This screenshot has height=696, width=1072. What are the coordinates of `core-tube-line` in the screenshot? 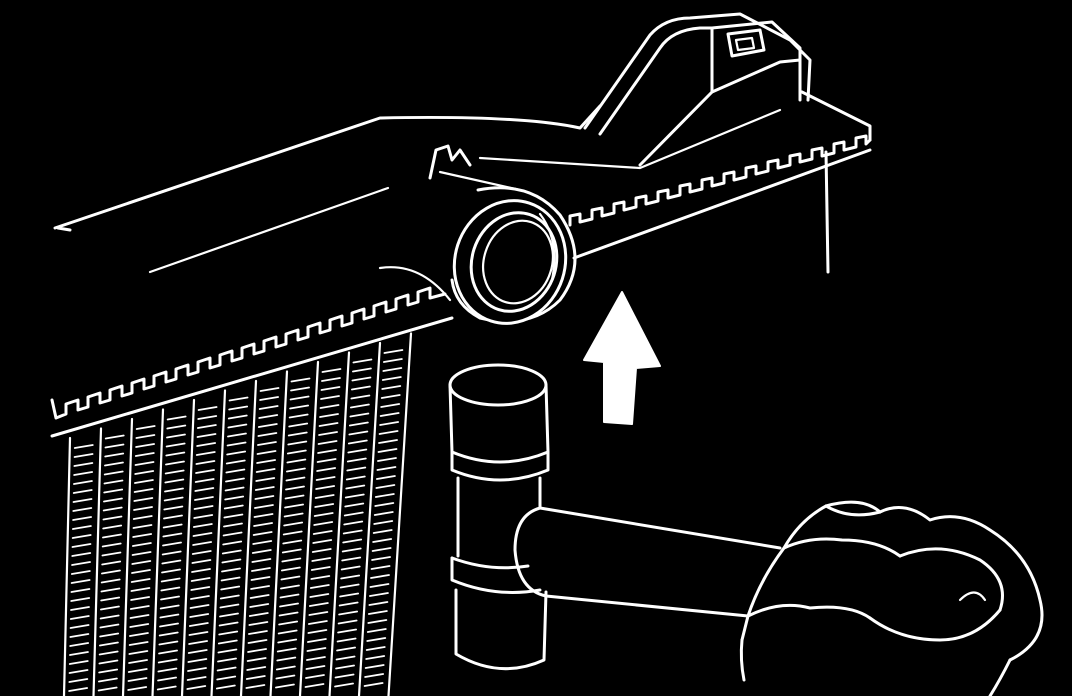 It's located at (218, 542).